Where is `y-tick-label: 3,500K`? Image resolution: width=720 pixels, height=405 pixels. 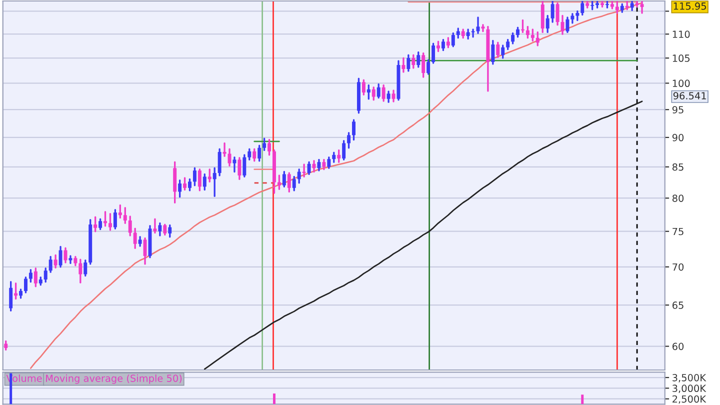
y-tick-label: 3,500K is located at coordinates (689, 378).